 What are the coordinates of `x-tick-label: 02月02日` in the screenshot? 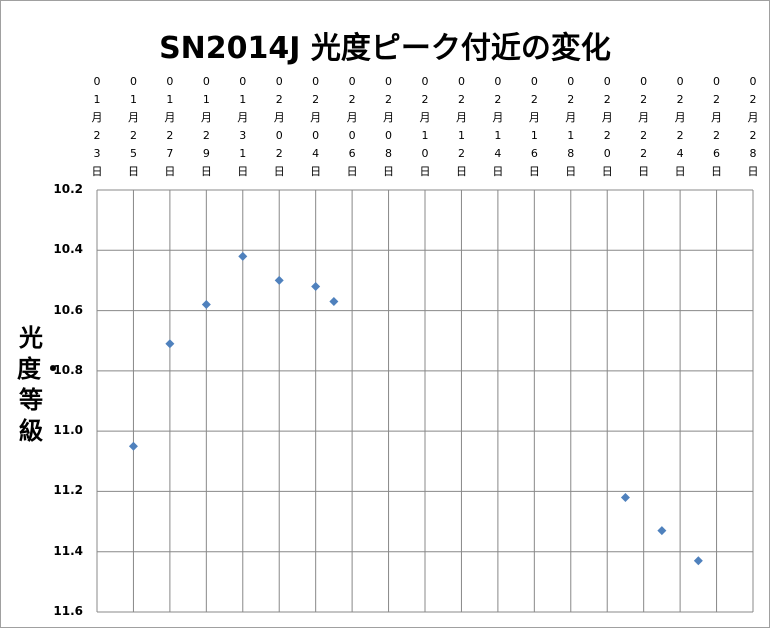 It's located at (279, 126).